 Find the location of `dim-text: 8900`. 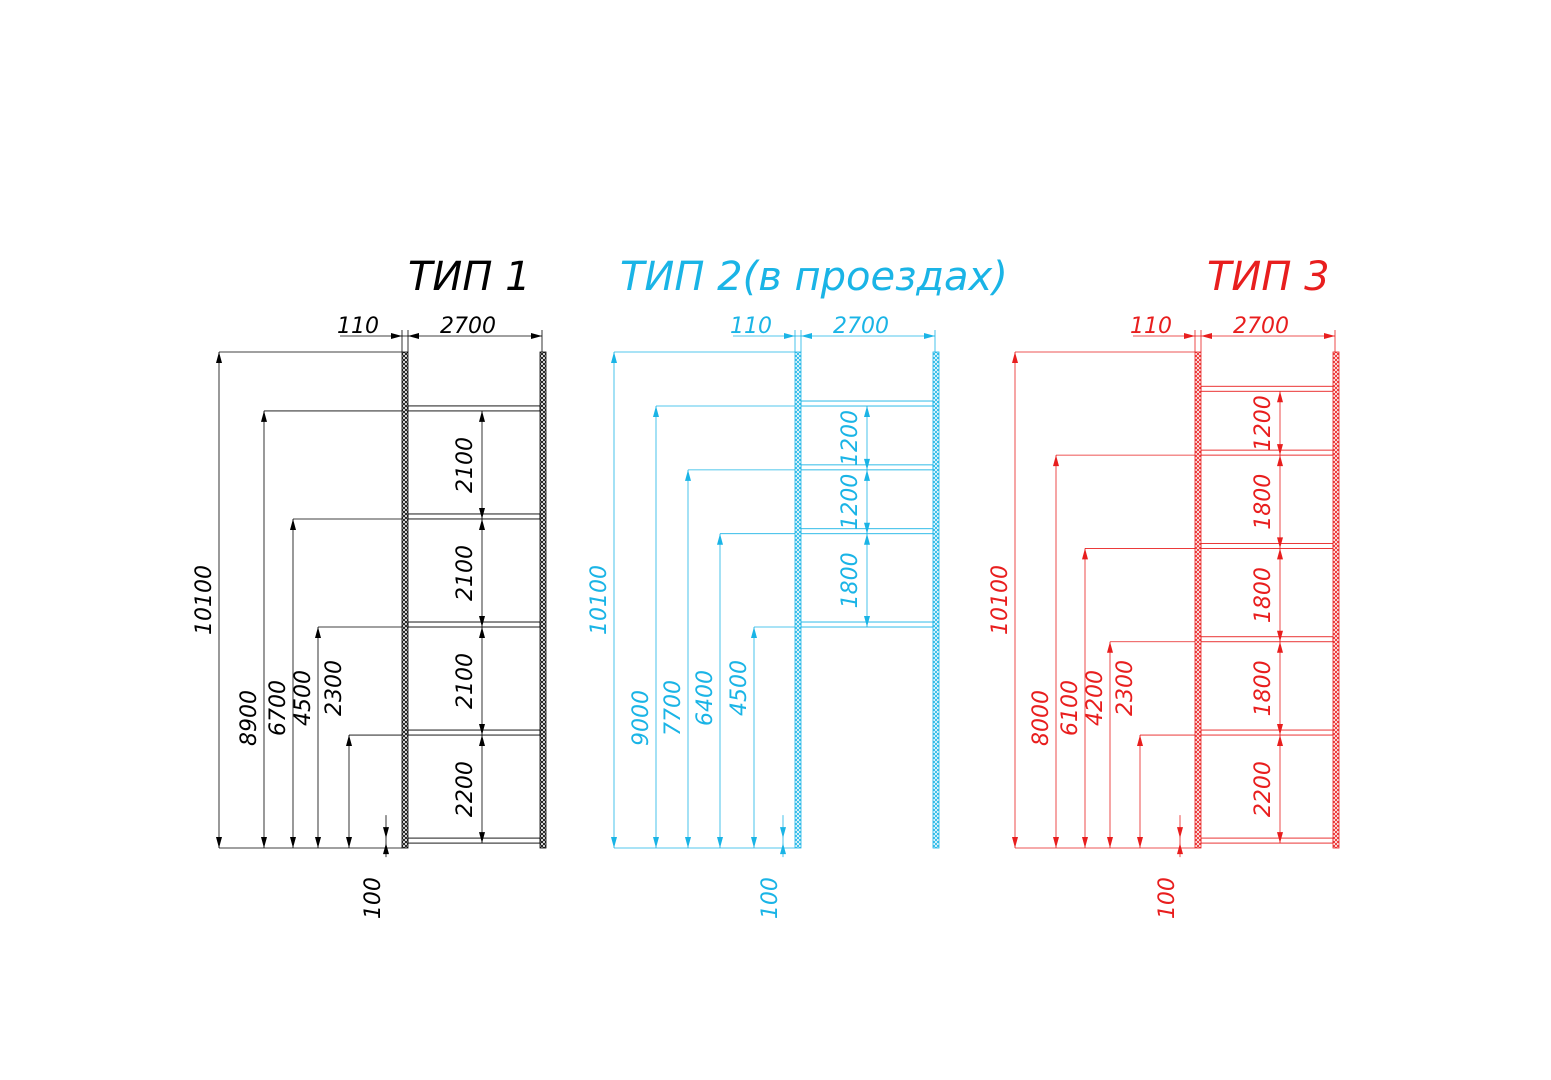

dim-text: 8900 is located at coordinates (249, 718).